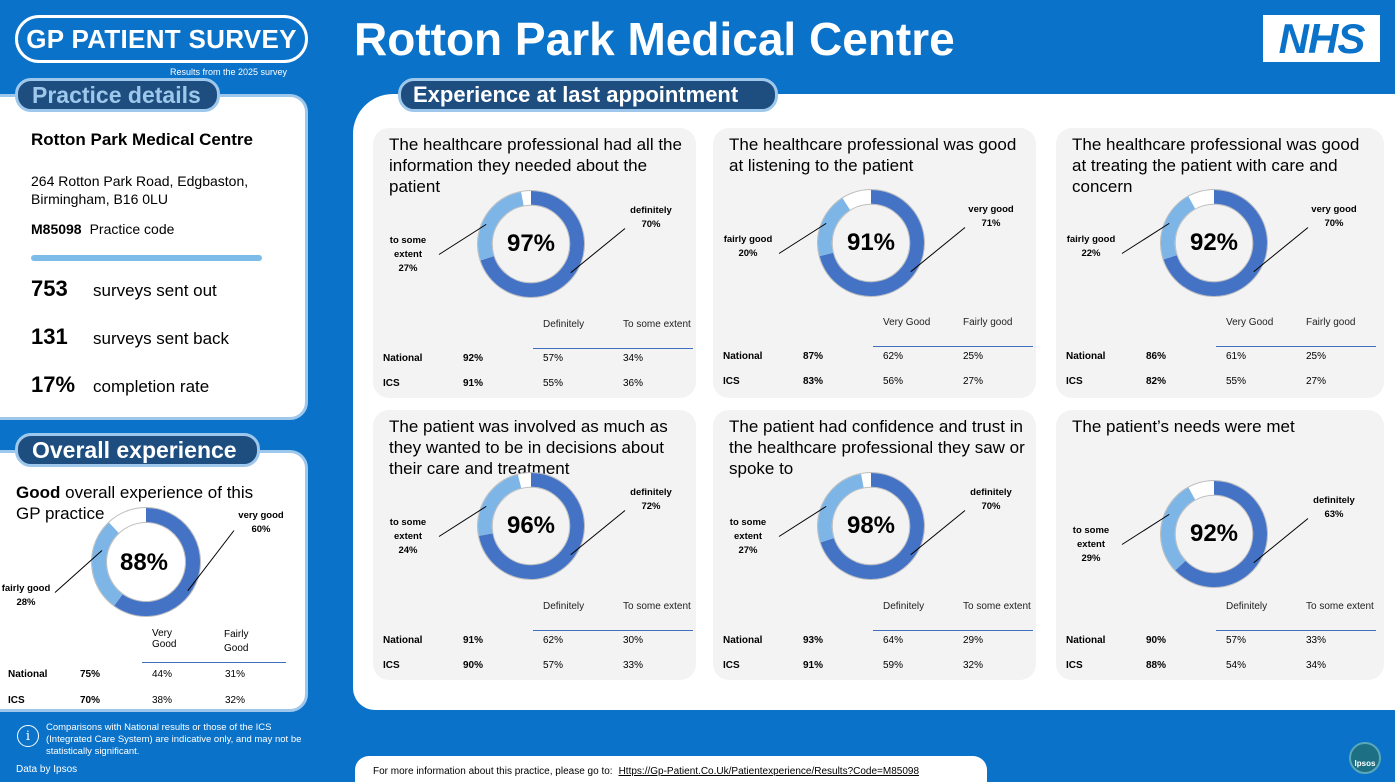 The image size is (1395, 782). I want to click on segment-b-label: to some extent 24%, so click(408, 537).